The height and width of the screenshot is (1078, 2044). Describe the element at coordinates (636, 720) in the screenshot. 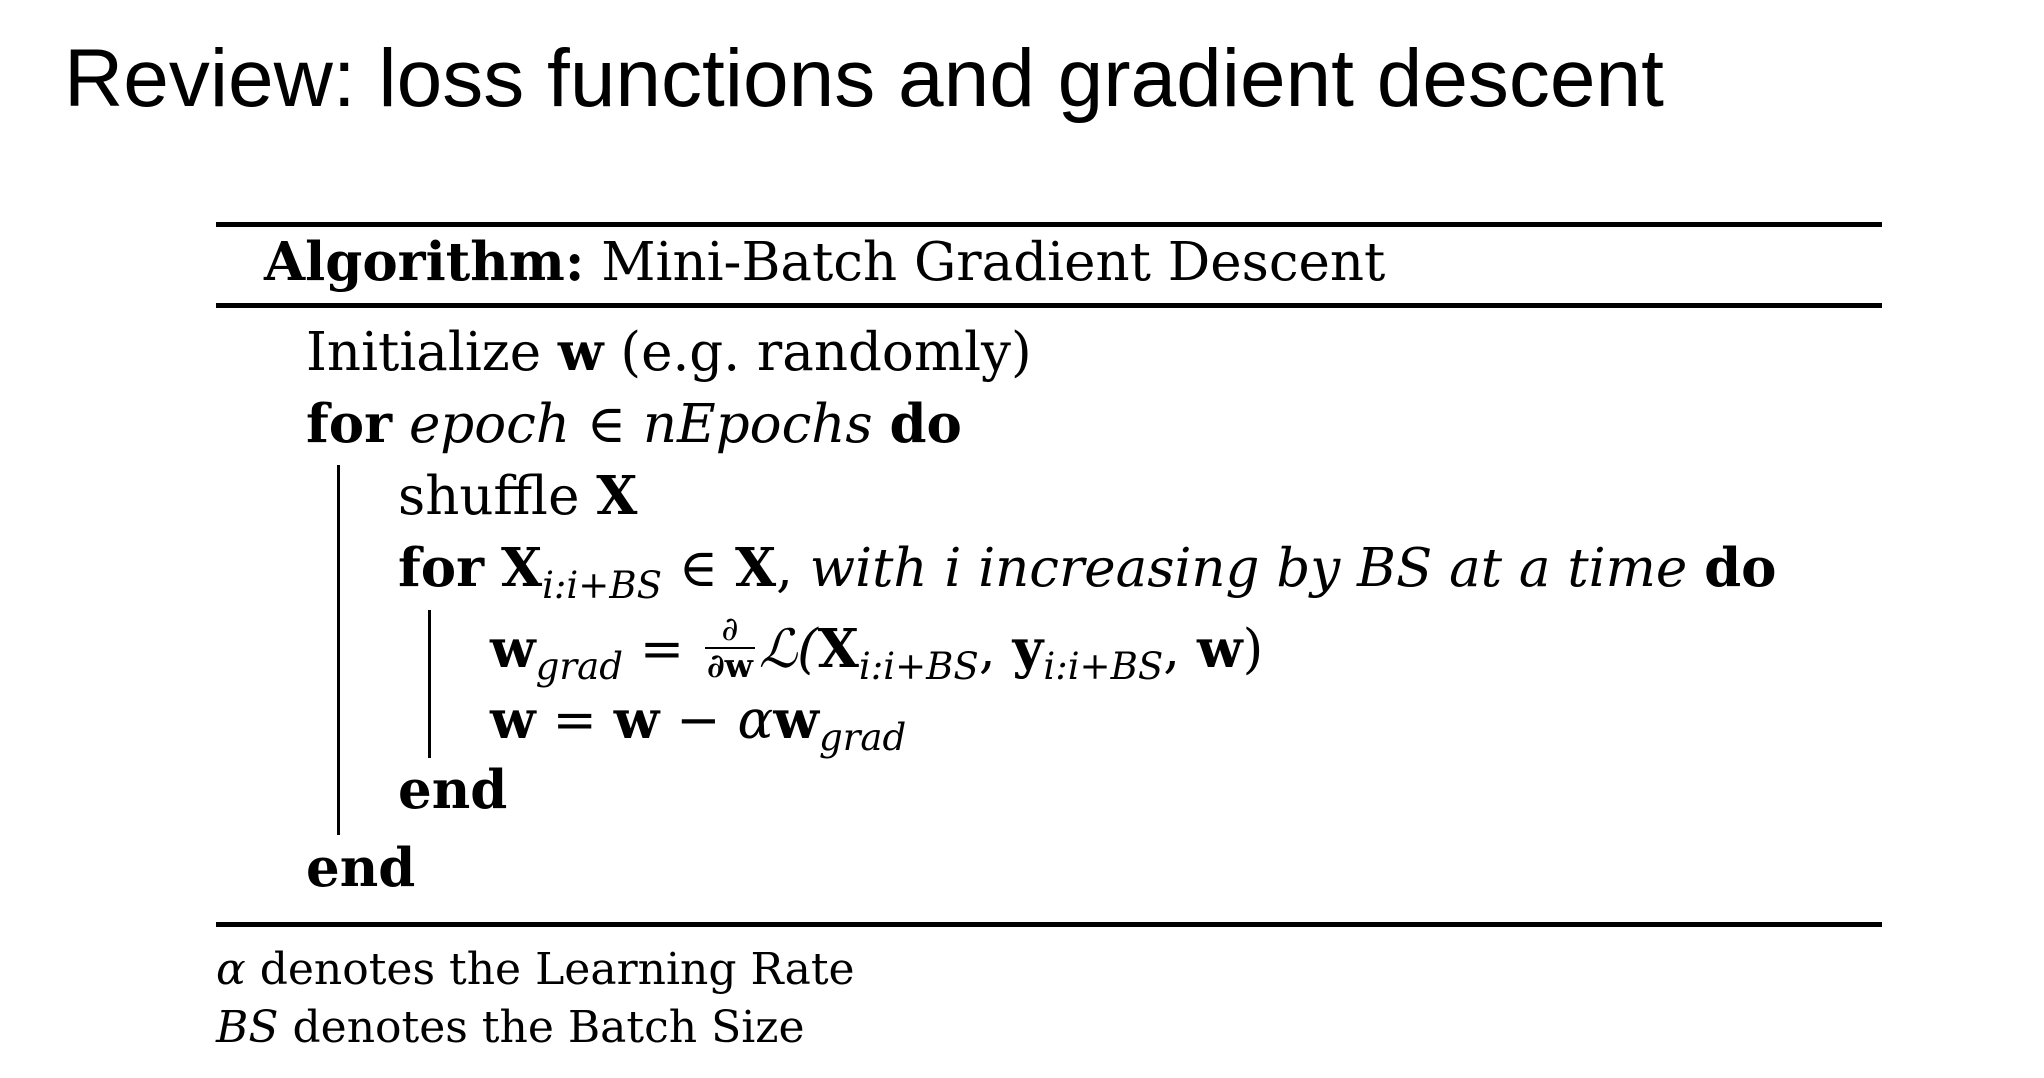

I see `update-w: w` at that location.